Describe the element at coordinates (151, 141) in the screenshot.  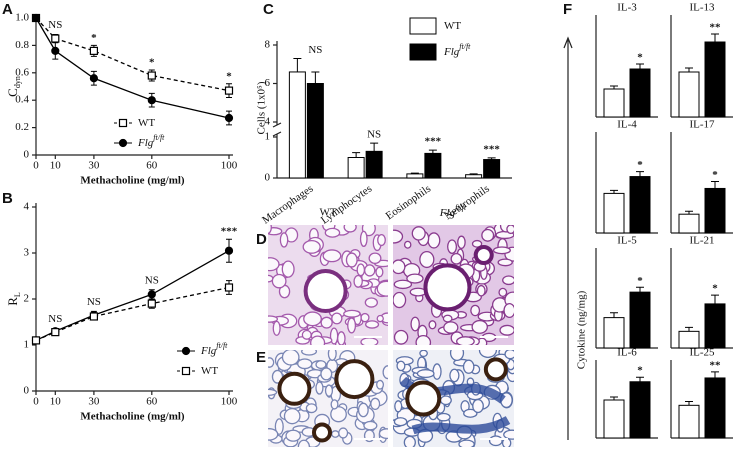
I see `legend-label: Flgft/ft` at that location.